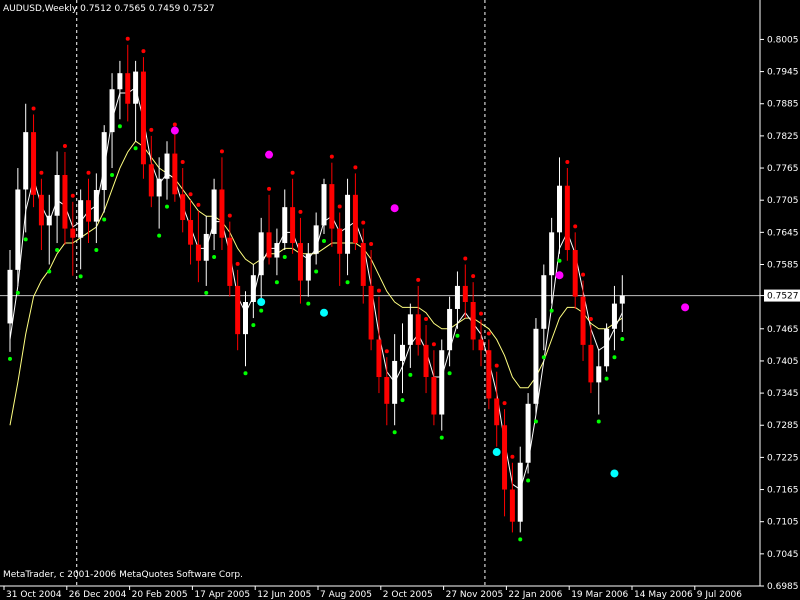 The width and height of the screenshot is (800, 600). What do you see at coordinates (783, 40) in the screenshot?
I see `price-tick-label: 0.8005` at bounding box center [783, 40].